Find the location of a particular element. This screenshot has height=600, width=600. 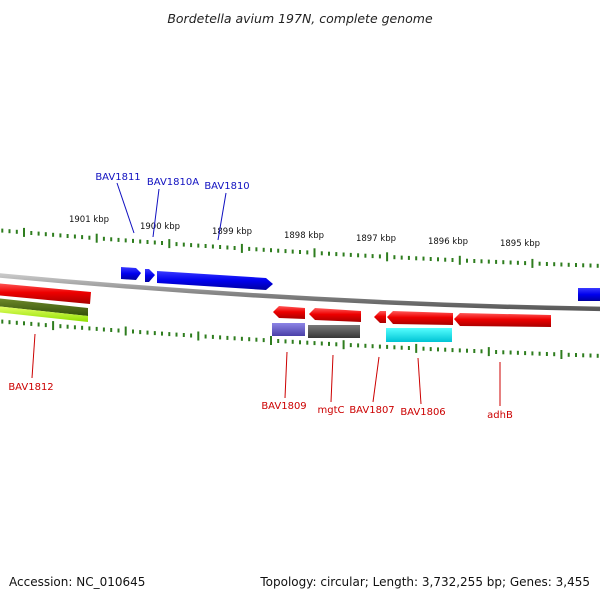

gene-mgtC is located at coordinates (335, 315).